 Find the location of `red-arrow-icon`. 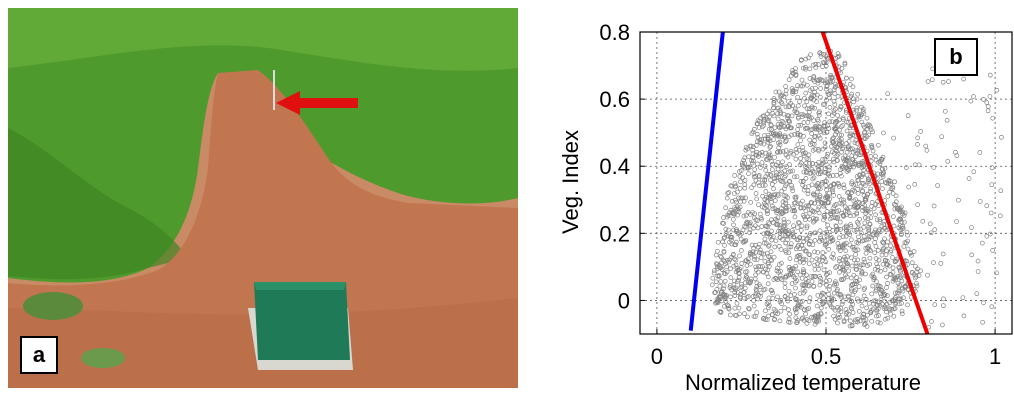

red-arrow-icon is located at coordinates (317, 103).